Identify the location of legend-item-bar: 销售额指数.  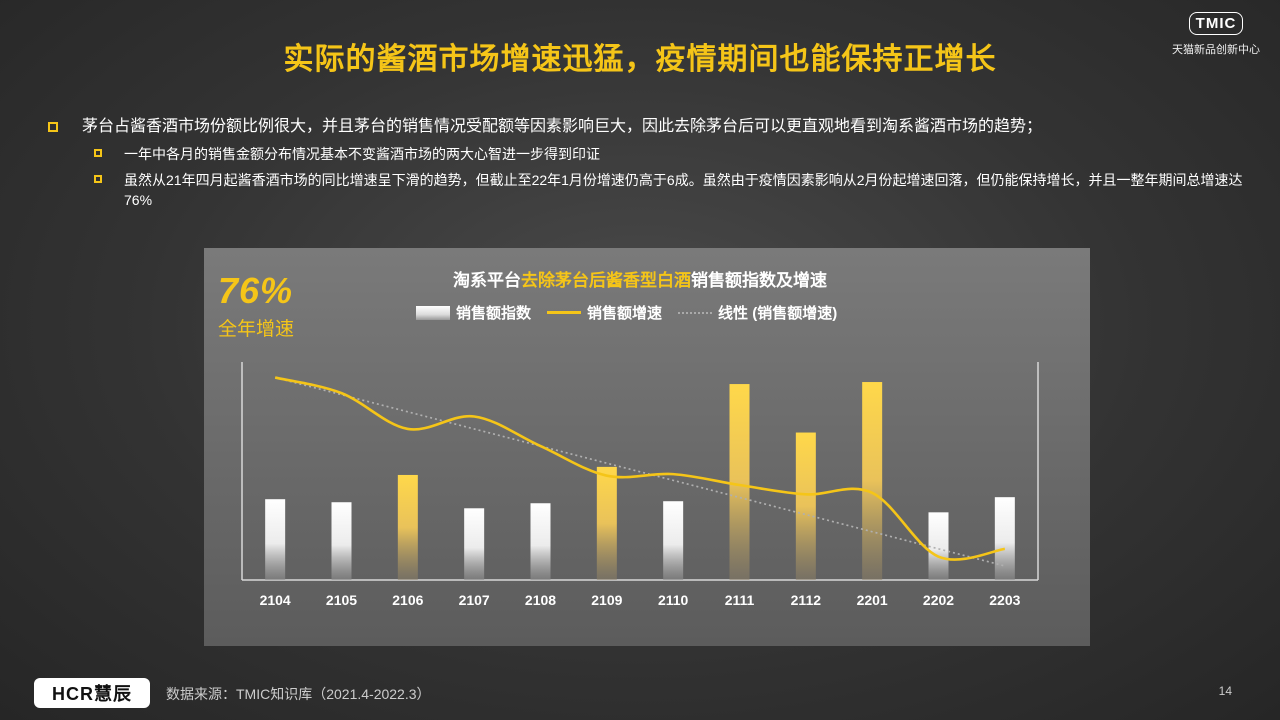
(473, 312).